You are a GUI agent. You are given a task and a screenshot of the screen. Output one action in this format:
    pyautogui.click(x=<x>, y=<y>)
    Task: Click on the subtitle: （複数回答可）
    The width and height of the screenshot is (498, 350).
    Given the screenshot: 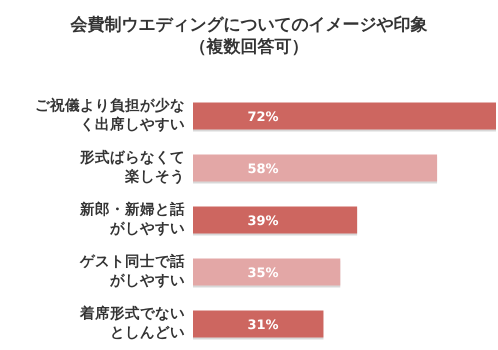 What is the action you would take?
    pyautogui.click(x=249, y=47)
    